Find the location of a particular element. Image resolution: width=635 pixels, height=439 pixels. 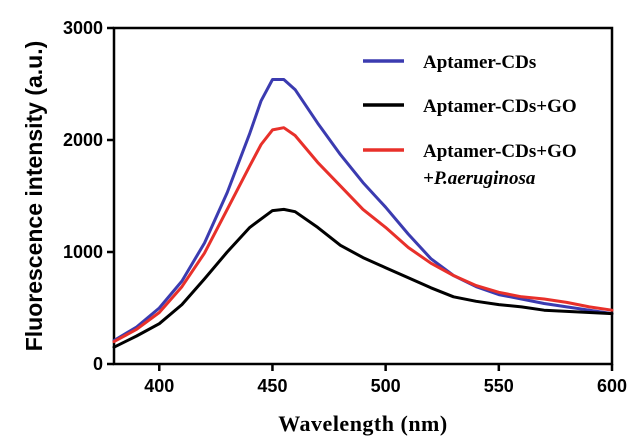

legend-label-aptamer-cds-go-pa-line2: +P.aeruginosa is located at coordinates (479, 178).